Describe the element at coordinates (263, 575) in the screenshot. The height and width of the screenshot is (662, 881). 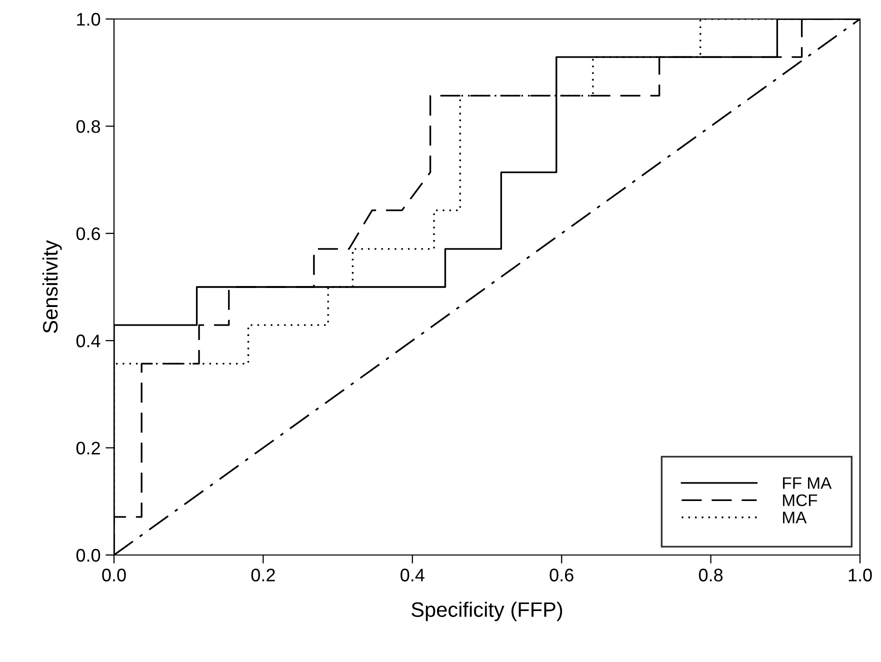
I see `x-tick-label: 0.2` at that location.